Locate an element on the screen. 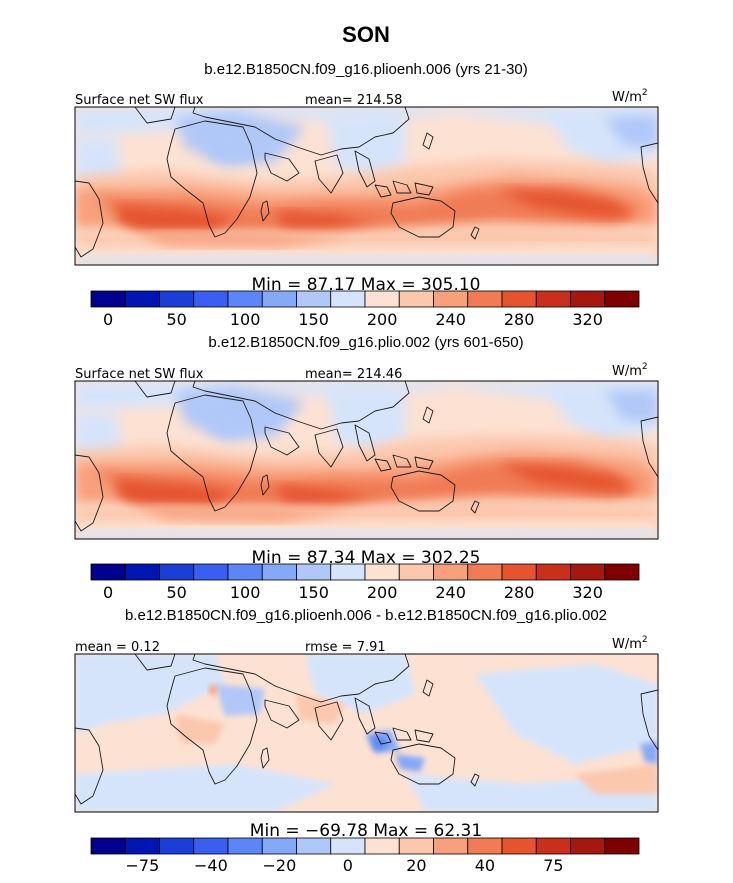 Image resolution: width=733 pixels, height=883 pixels. colorbar-tick-label: 50 is located at coordinates (176, 592).